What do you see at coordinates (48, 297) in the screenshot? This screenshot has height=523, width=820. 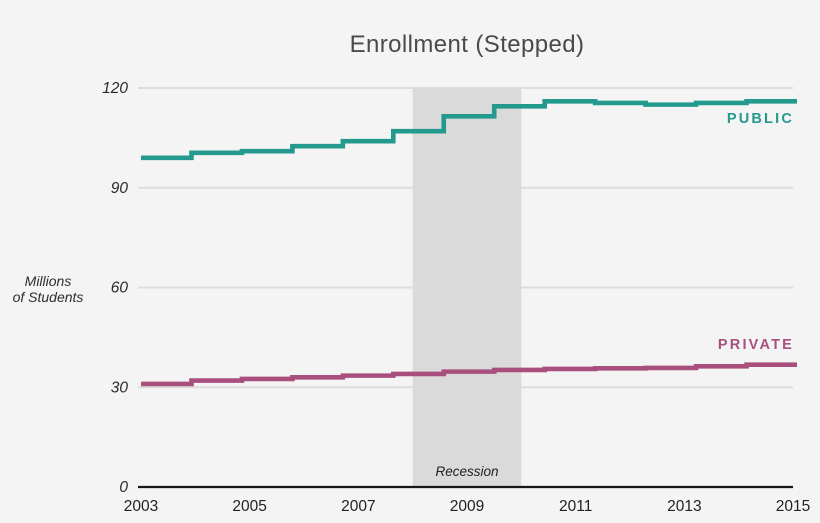 I see `y-axis-title-line2: of Students` at bounding box center [48, 297].